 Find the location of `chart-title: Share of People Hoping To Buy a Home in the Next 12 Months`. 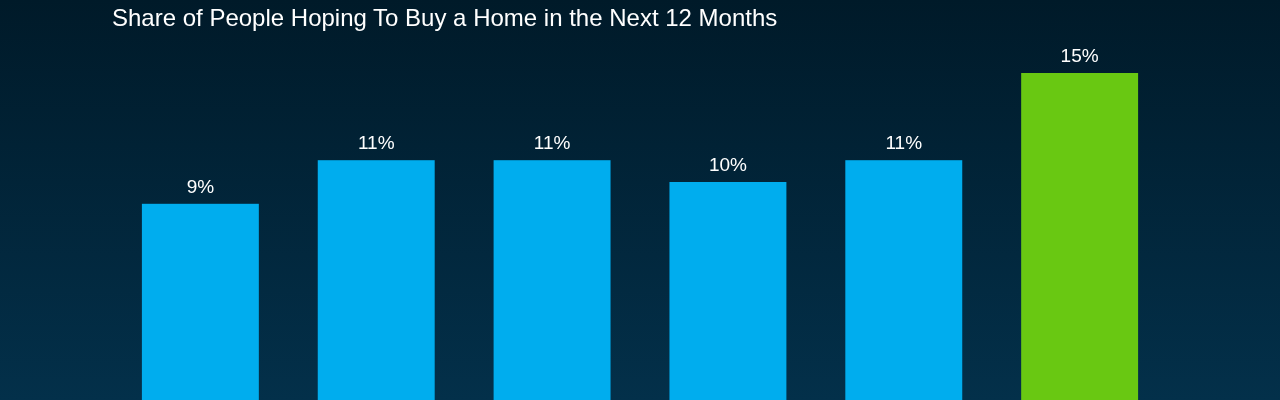

chart-title: Share of People Hoping To Buy a Home in the Next 12 Months is located at coordinates (445, 17).